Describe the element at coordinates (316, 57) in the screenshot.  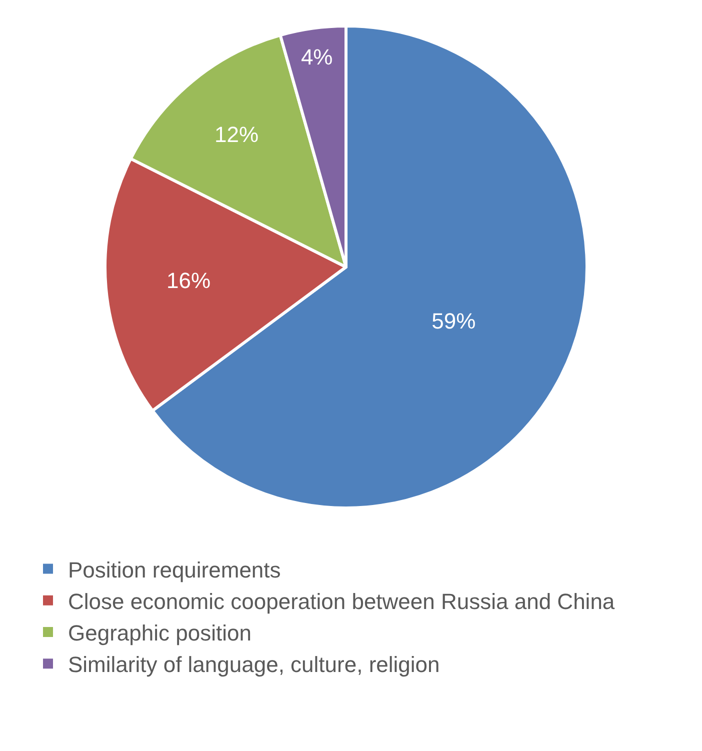
I see `data-label: 4%` at that location.